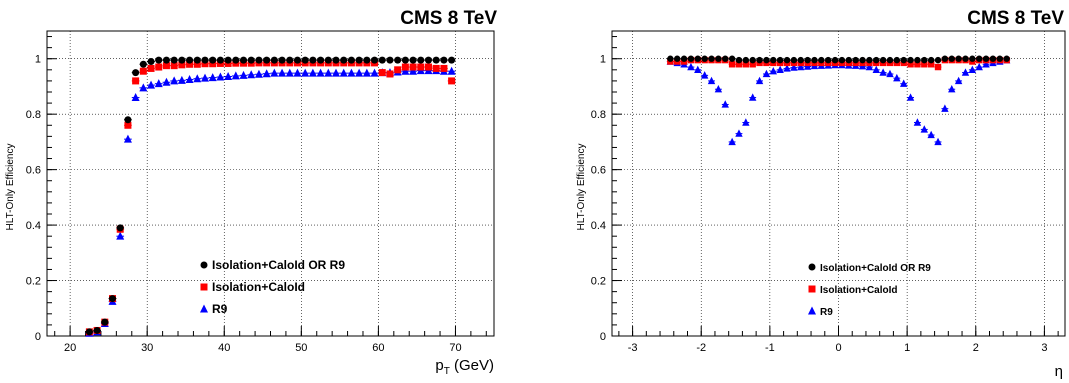 This screenshot has width=1069, height=383. I want to click on x-tick-label: 0, so click(838, 348).